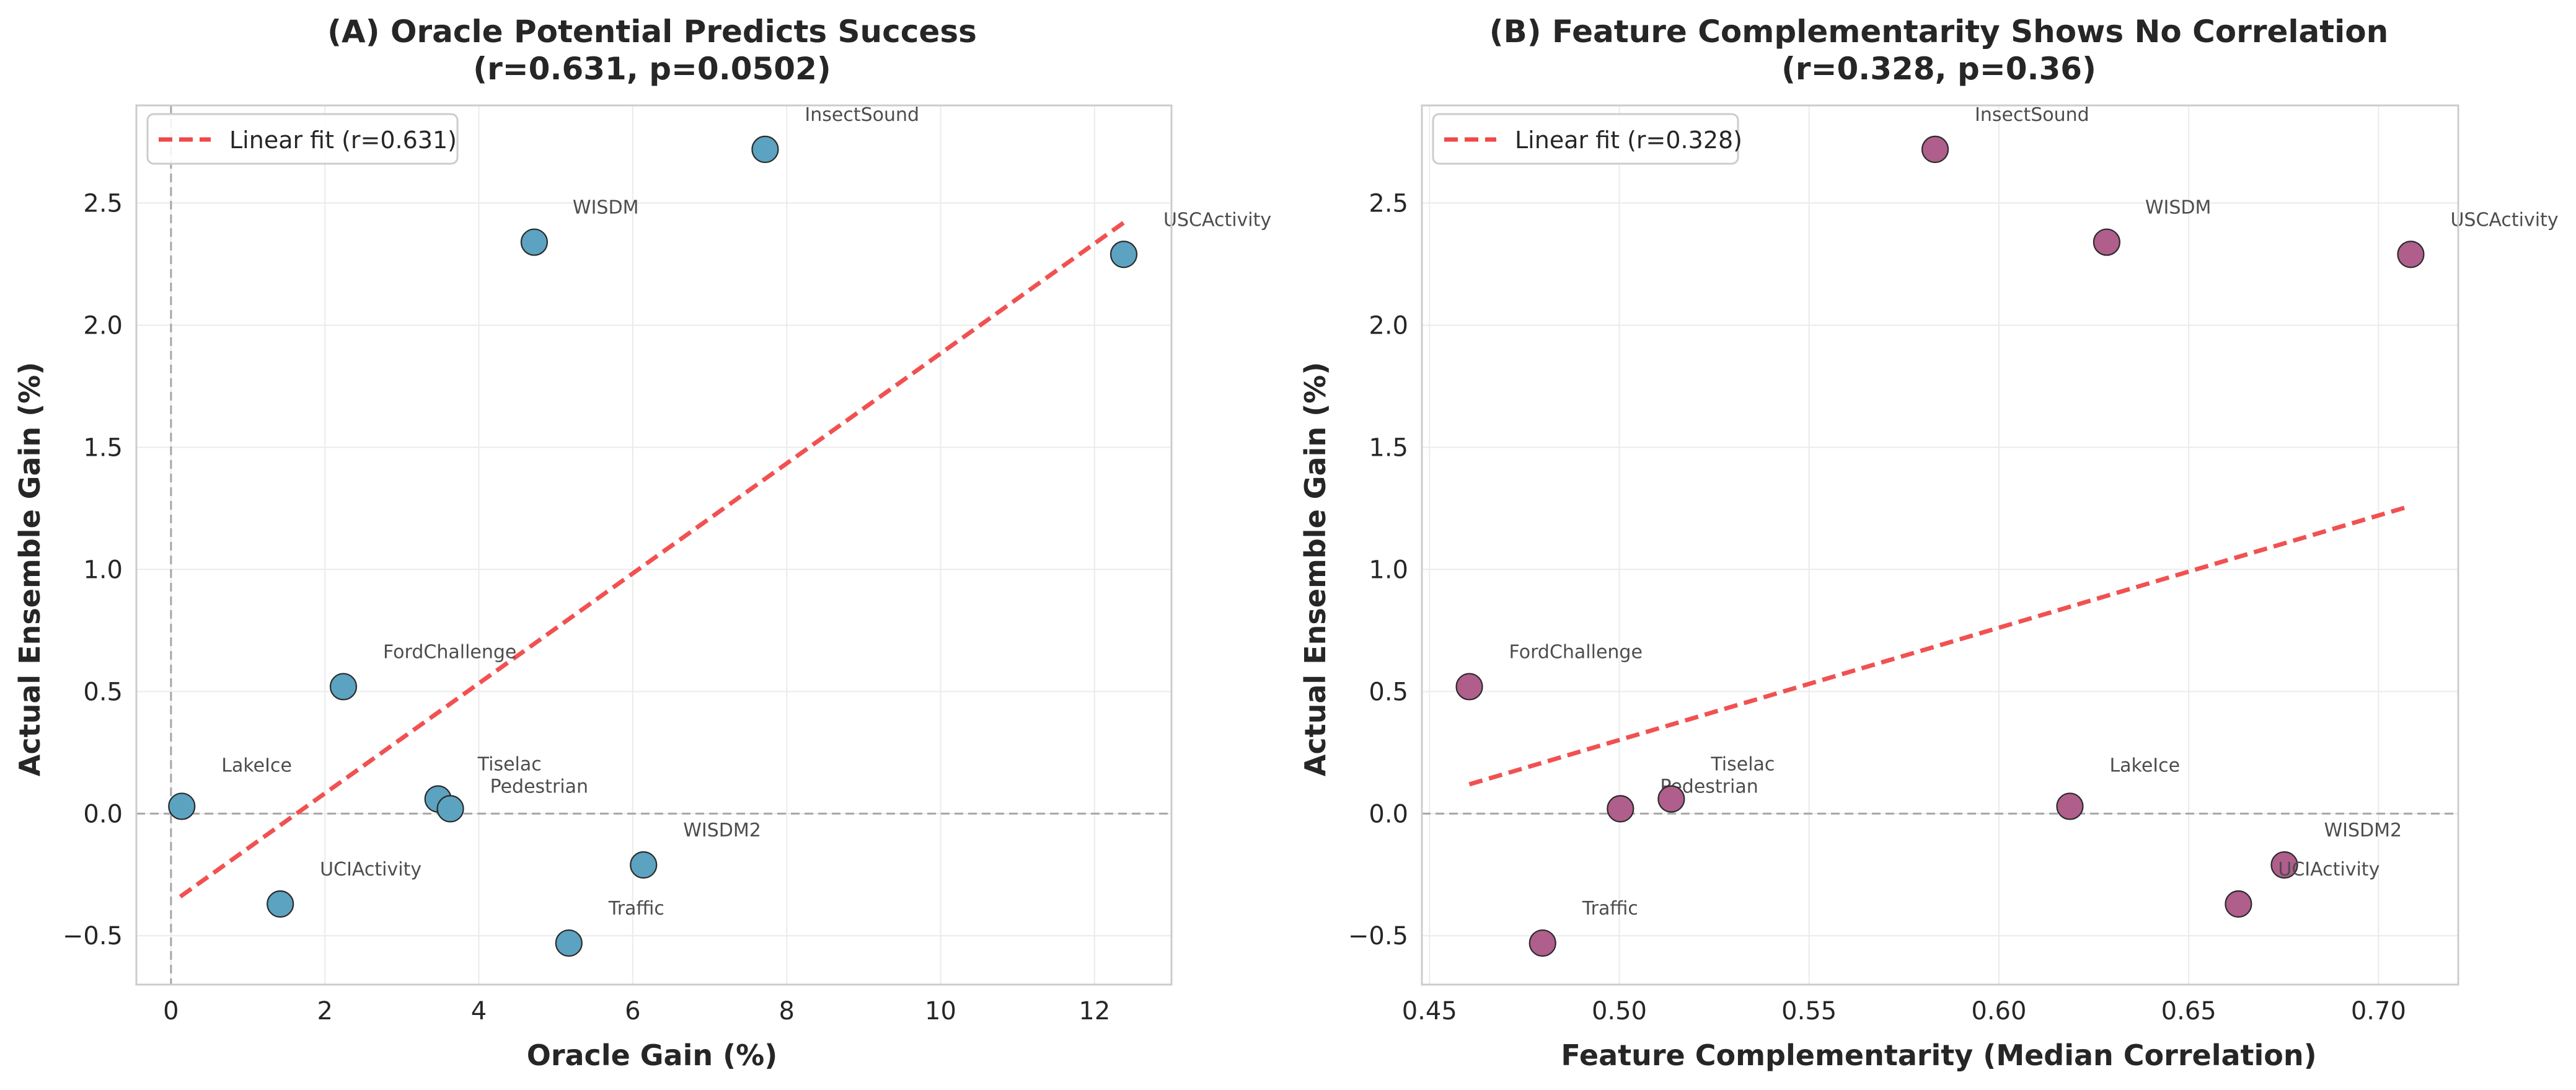 The width and height of the screenshot is (2576, 1090). I want to click on panel-a-x-axis-label: Oracle Gain (%), so click(652, 1055).